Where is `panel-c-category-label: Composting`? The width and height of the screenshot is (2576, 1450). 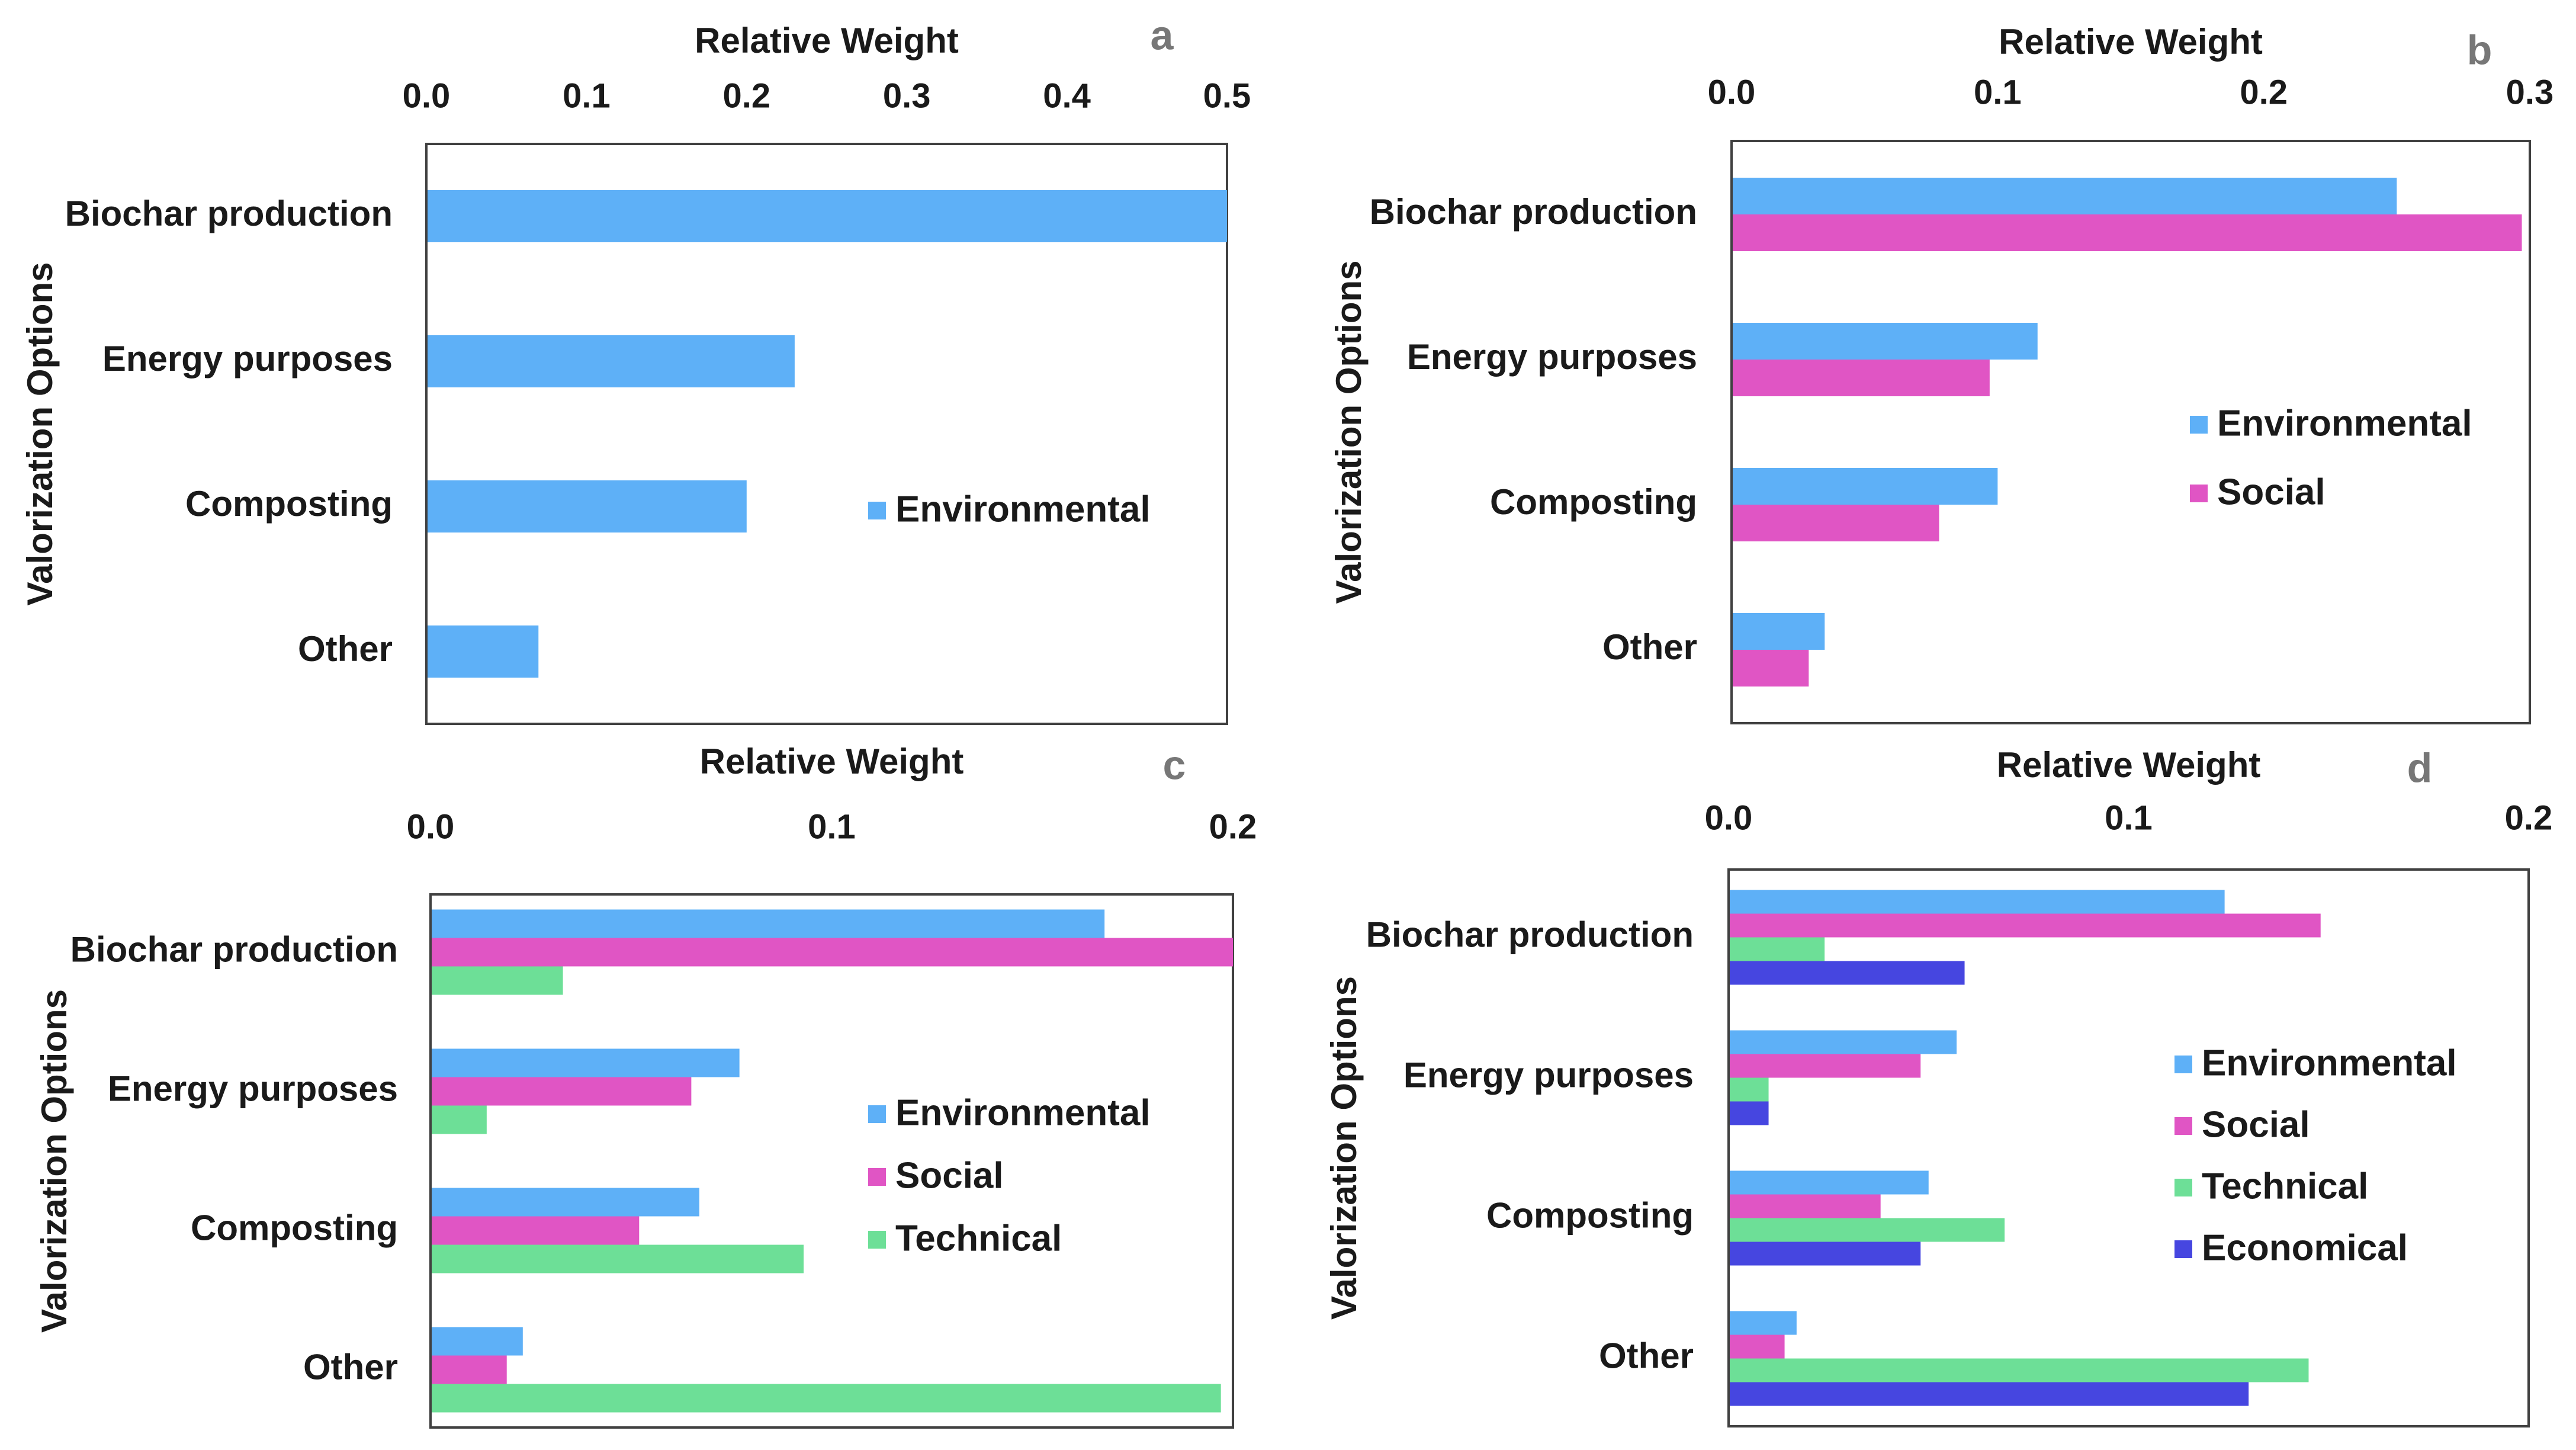 panel-c-category-label: Composting is located at coordinates (294, 1227).